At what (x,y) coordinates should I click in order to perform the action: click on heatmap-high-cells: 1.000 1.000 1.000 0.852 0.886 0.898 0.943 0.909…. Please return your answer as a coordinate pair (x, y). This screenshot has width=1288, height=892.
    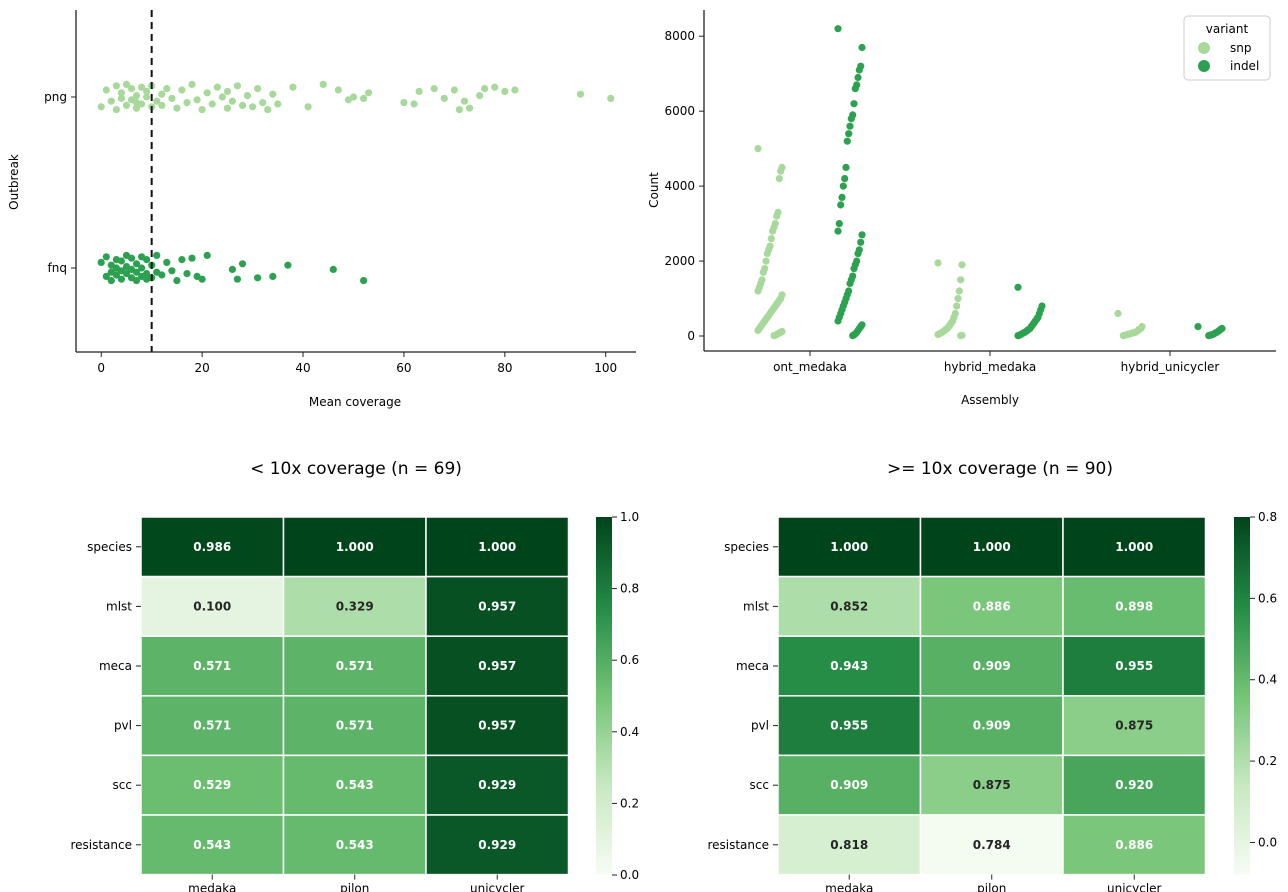
    Looking at the image, I should click on (992, 696).